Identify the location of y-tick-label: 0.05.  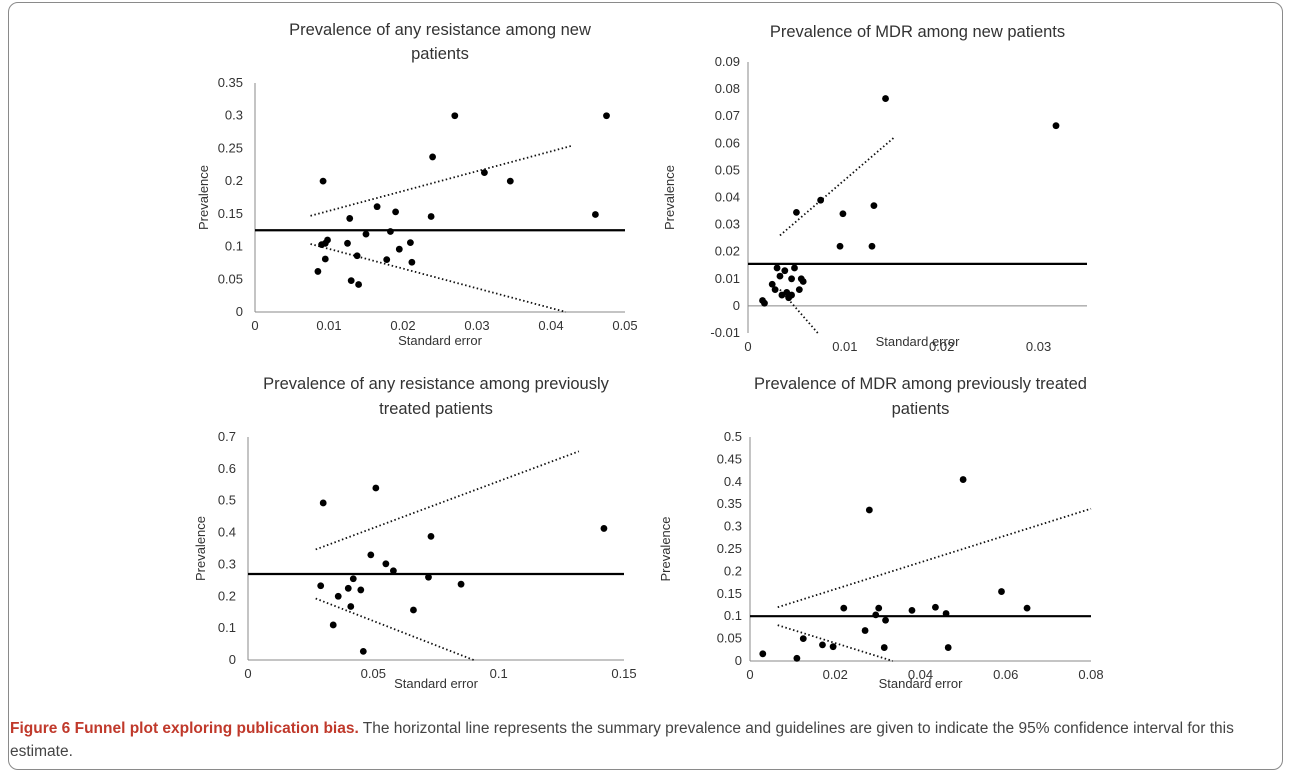
(727, 169).